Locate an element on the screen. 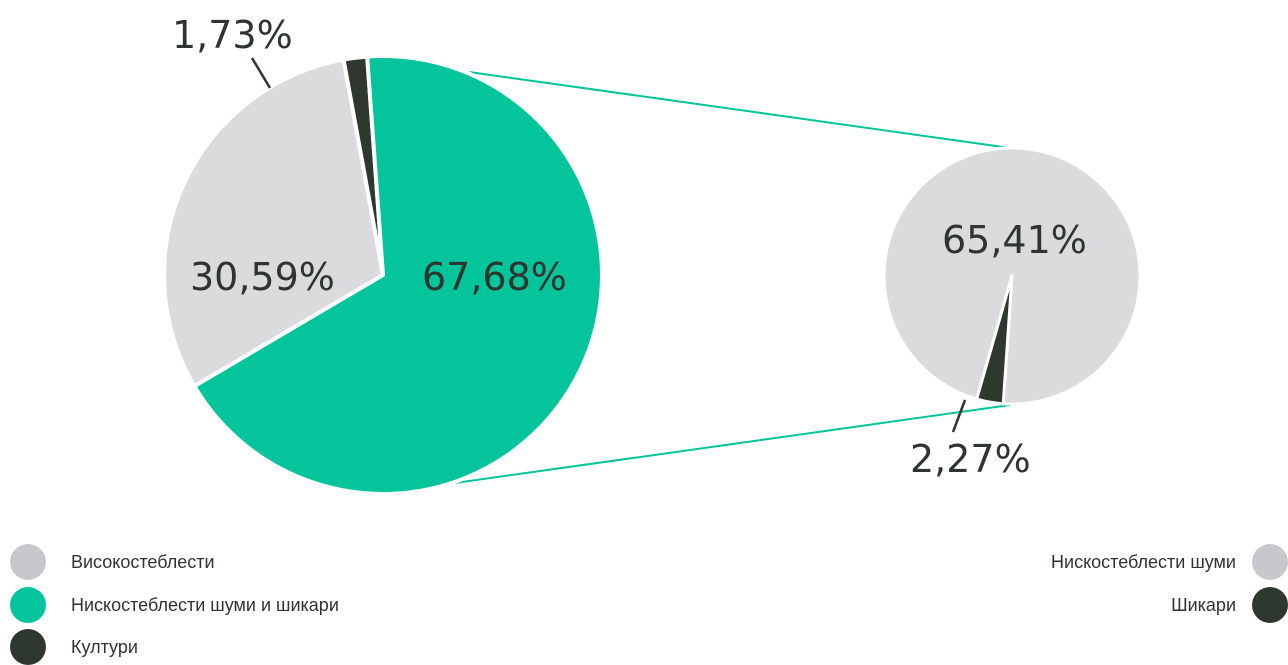  legend-item-low-forests: Нискостеблести шуми is located at coordinates (1169, 562).